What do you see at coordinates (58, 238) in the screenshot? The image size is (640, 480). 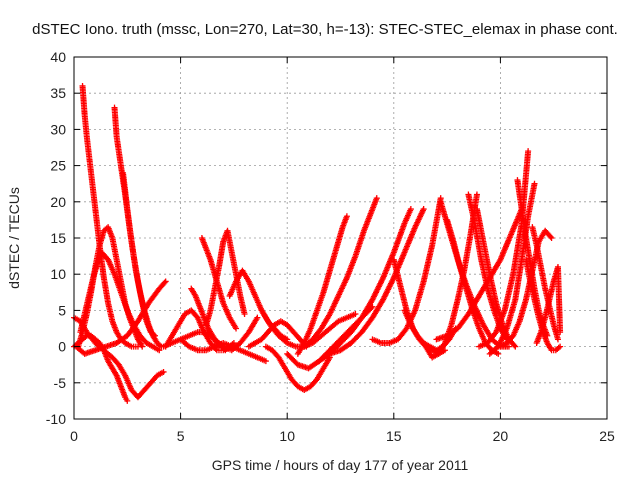 I see `y-tick-label: 15` at bounding box center [58, 238].